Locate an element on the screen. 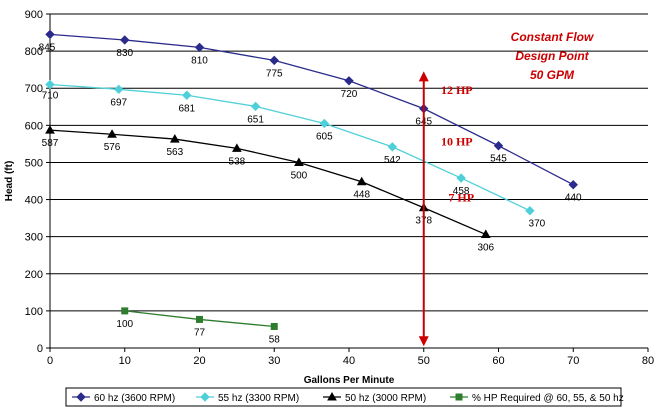 The width and height of the screenshot is (660, 412). legend-label: 60 hz (3600 RPM) is located at coordinates (134, 398).